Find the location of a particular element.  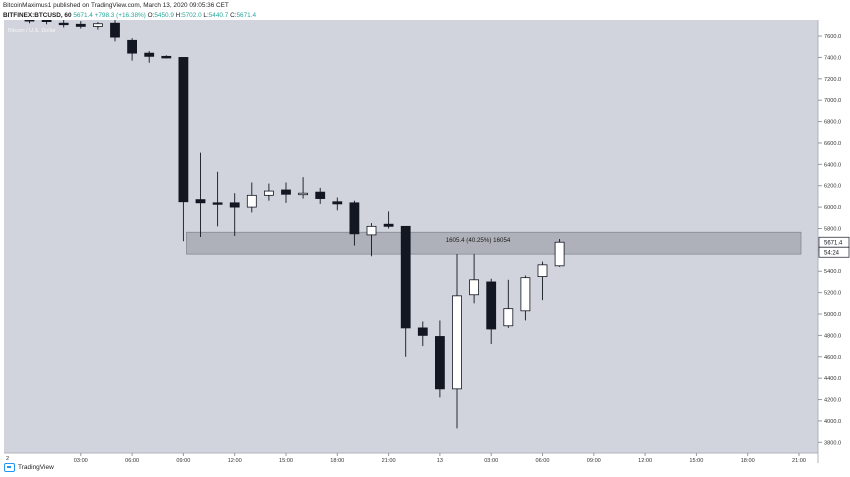

y-tick-label: 7200.0 is located at coordinates (832, 80).